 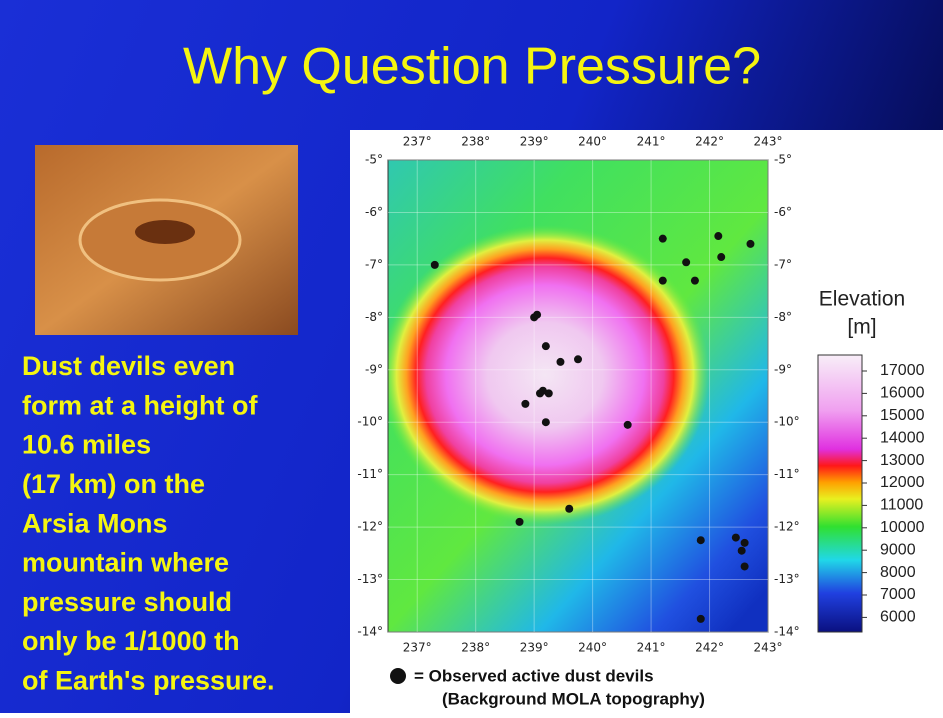 I want to click on body-line: Arsia Mons, so click(x=95, y=523).